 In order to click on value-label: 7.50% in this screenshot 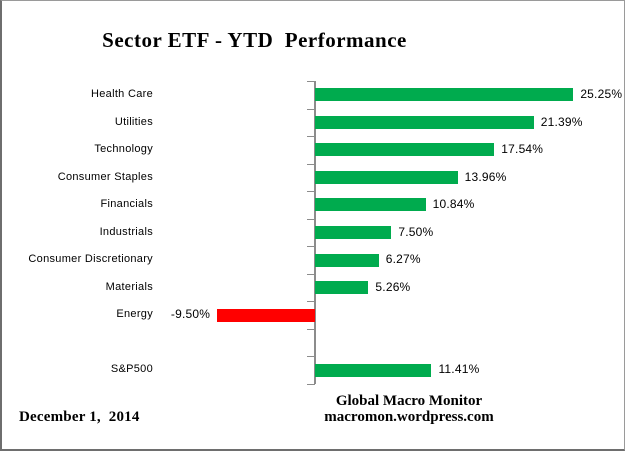, I will do `click(416, 231)`.